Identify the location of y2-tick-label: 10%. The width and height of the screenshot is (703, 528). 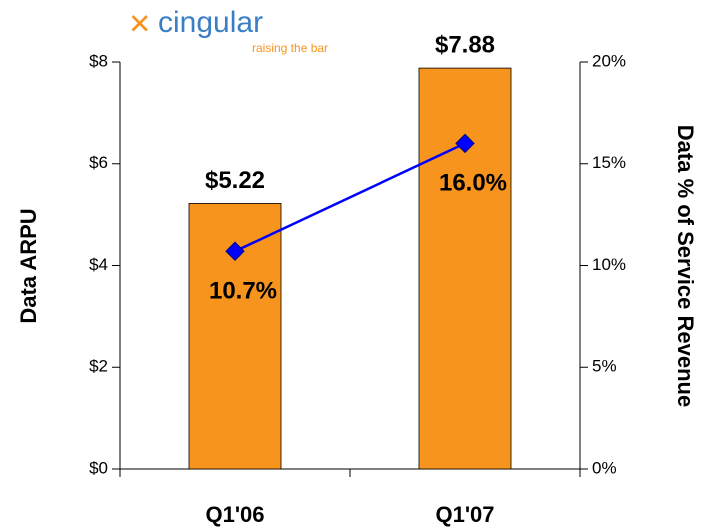
(609, 264).